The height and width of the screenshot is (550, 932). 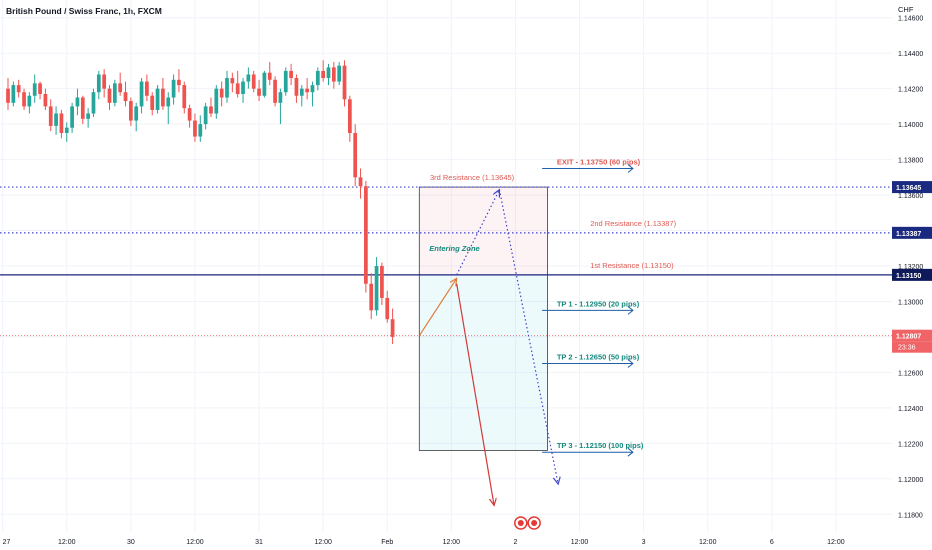 I want to click on x-tick-label: 6, so click(x=772, y=542).